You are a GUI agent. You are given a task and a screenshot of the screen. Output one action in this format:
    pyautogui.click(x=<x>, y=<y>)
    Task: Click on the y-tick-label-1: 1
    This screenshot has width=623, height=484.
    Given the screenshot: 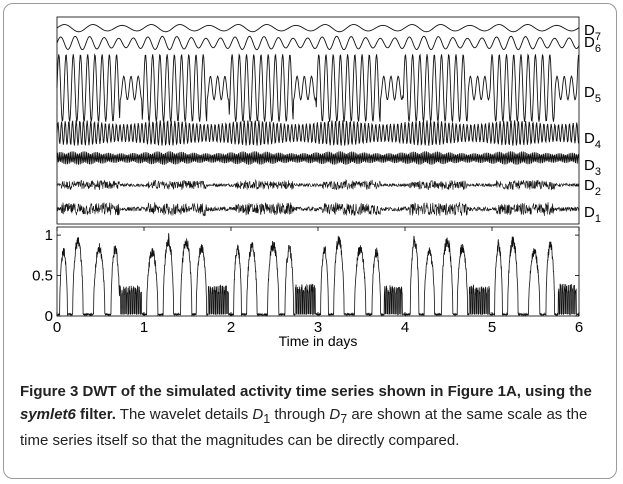 What is the action you would take?
    pyautogui.click(x=49, y=235)
    